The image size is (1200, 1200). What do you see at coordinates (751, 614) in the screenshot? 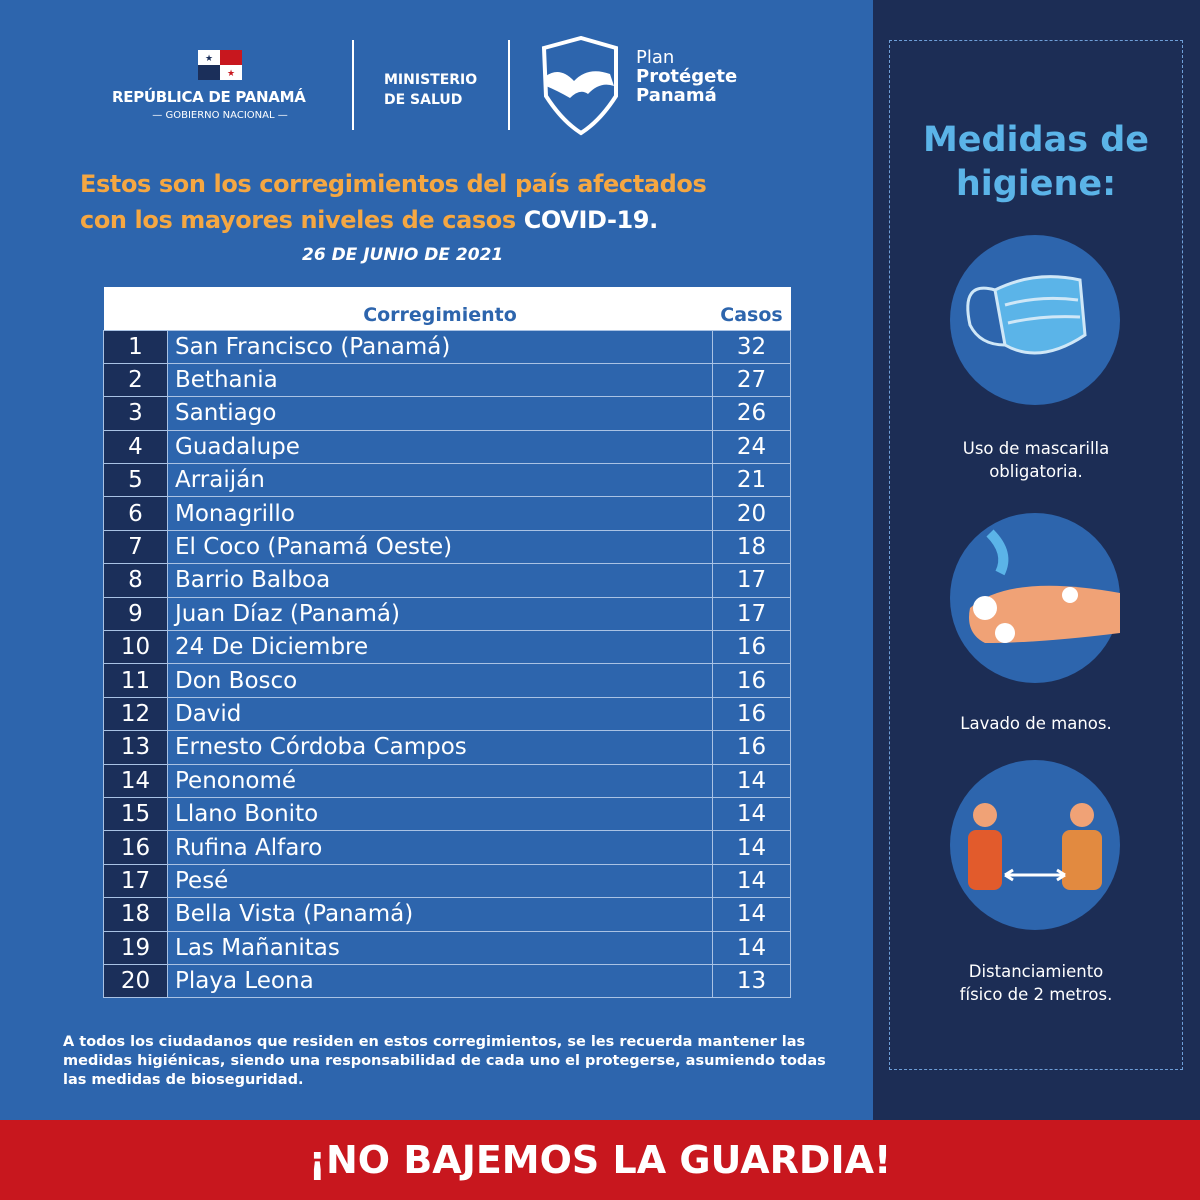
I see `cases-cell: 17` at bounding box center [751, 614].